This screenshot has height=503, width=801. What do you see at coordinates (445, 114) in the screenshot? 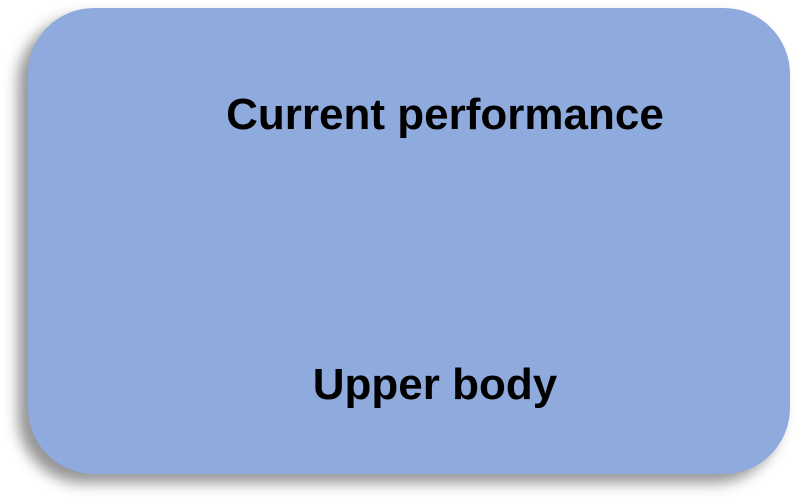
I see `card-title: Current performance` at bounding box center [445, 114].